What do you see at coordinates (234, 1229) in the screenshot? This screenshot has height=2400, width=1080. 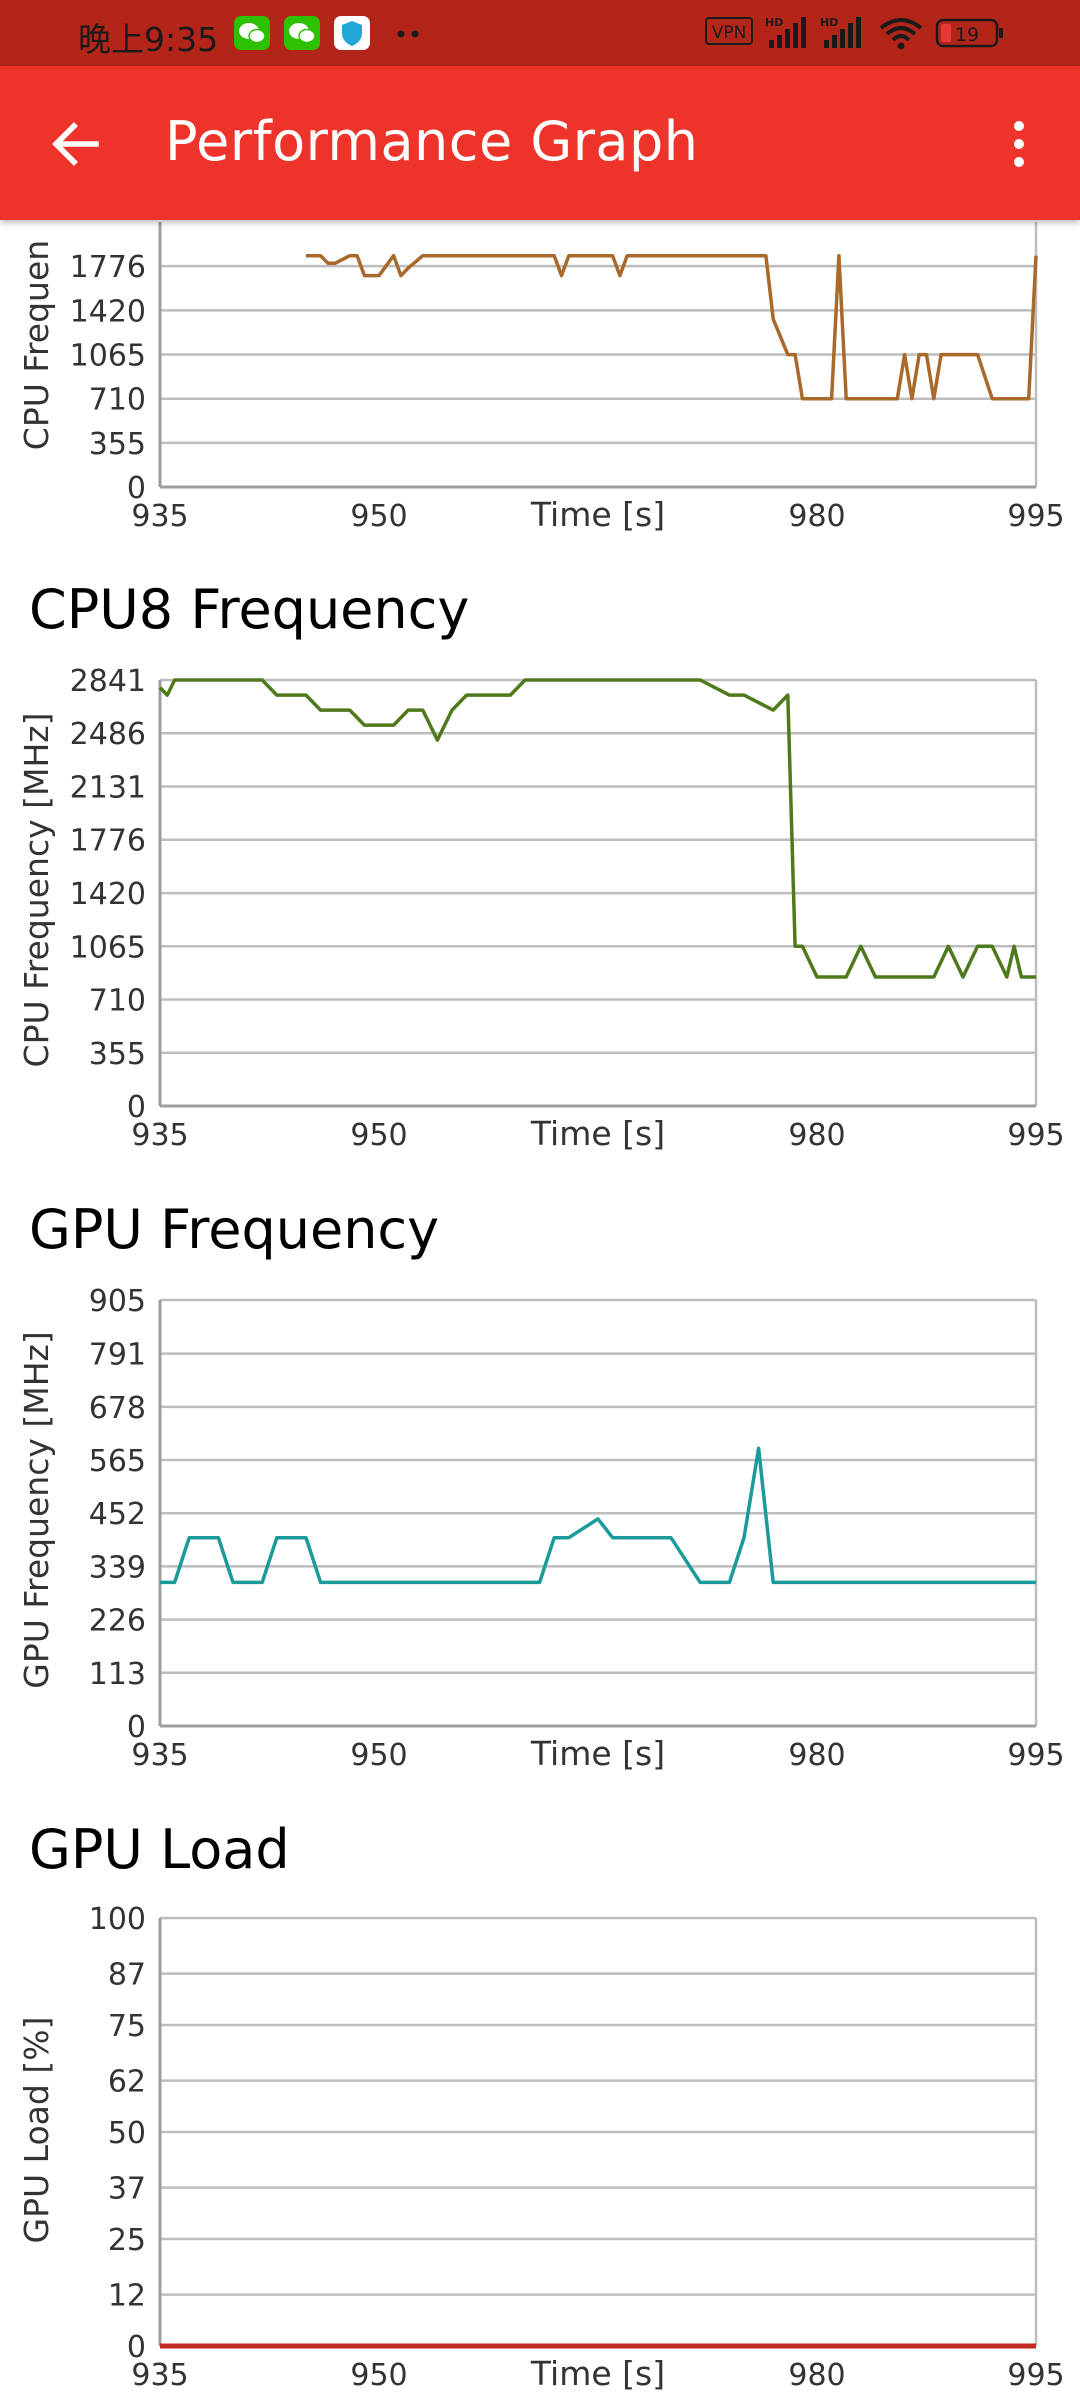 I see `gpu-frequency-section-title: GPU Frequency` at bounding box center [234, 1229].